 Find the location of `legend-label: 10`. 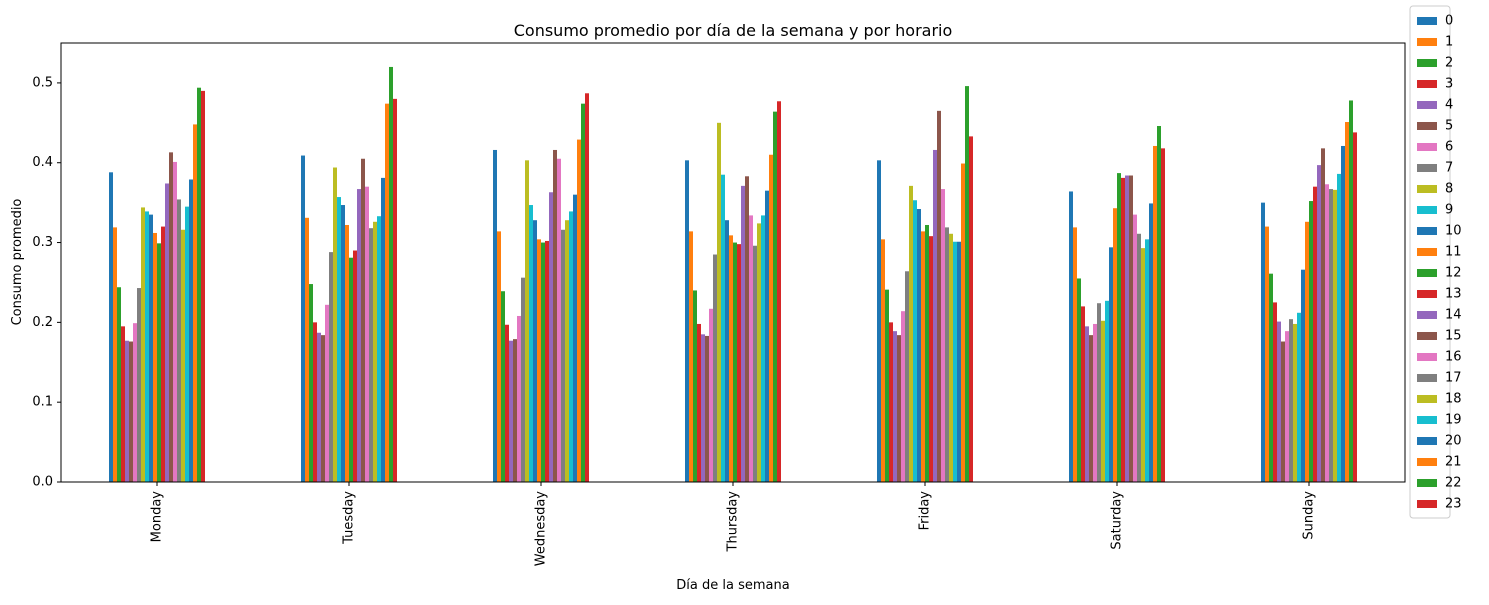

legend-label: 10 is located at coordinates (1453, 231).